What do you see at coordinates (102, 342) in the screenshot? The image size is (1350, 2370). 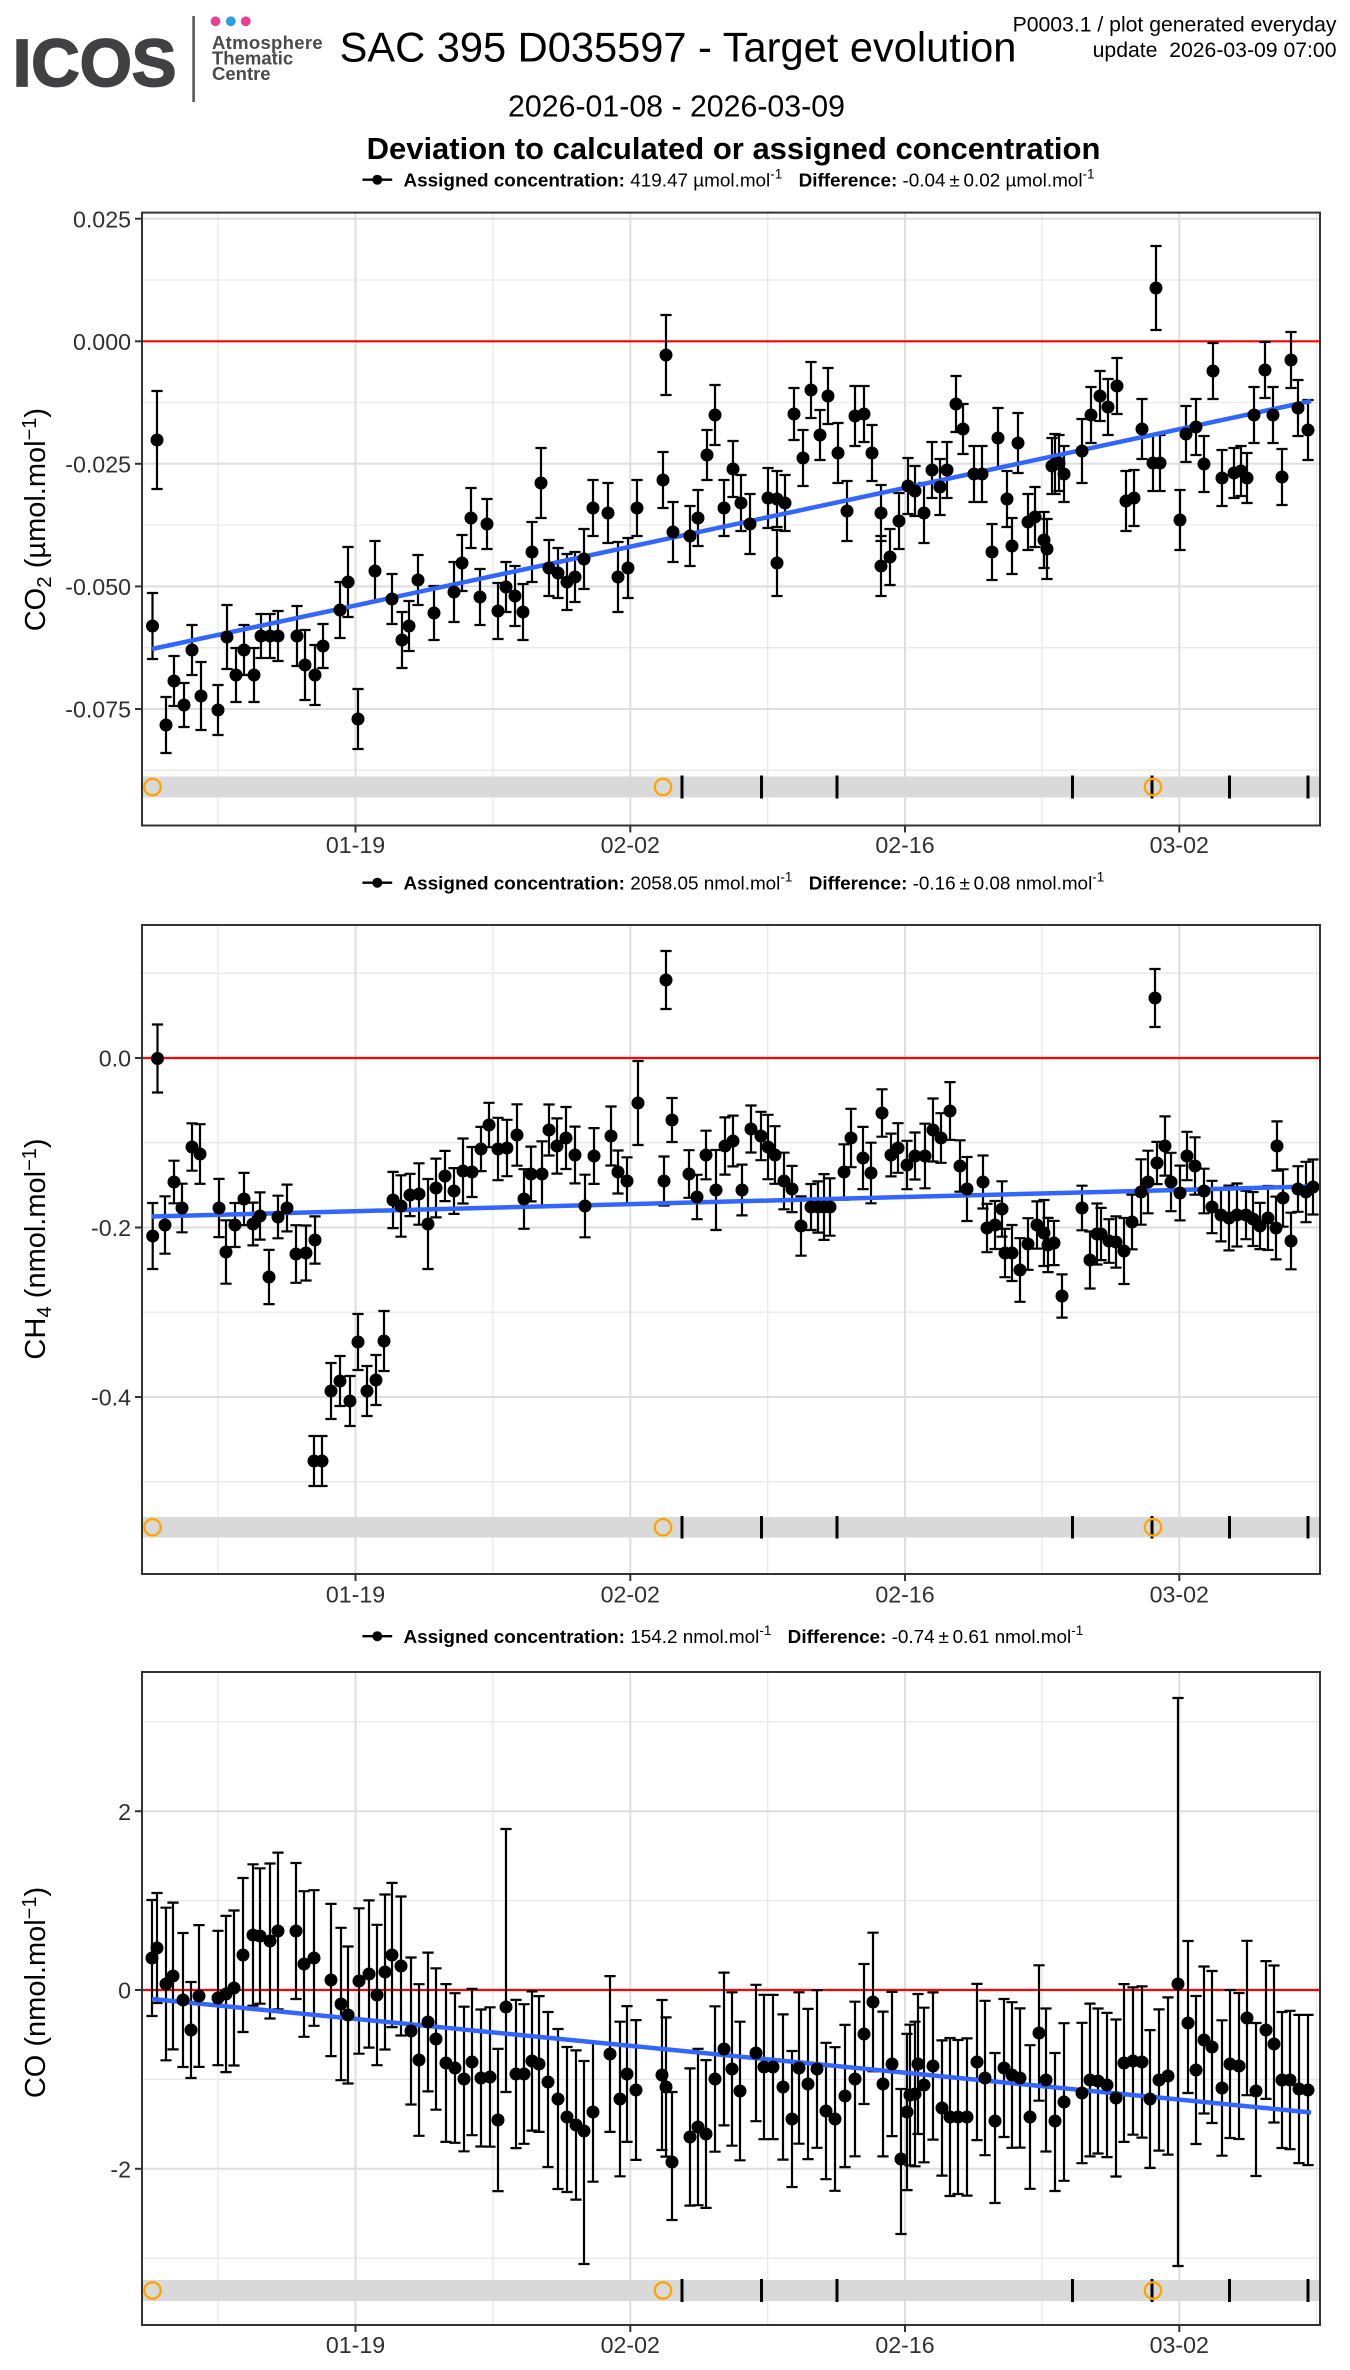 I see `svg-text: 0.000` at bounding box center [102, 342].